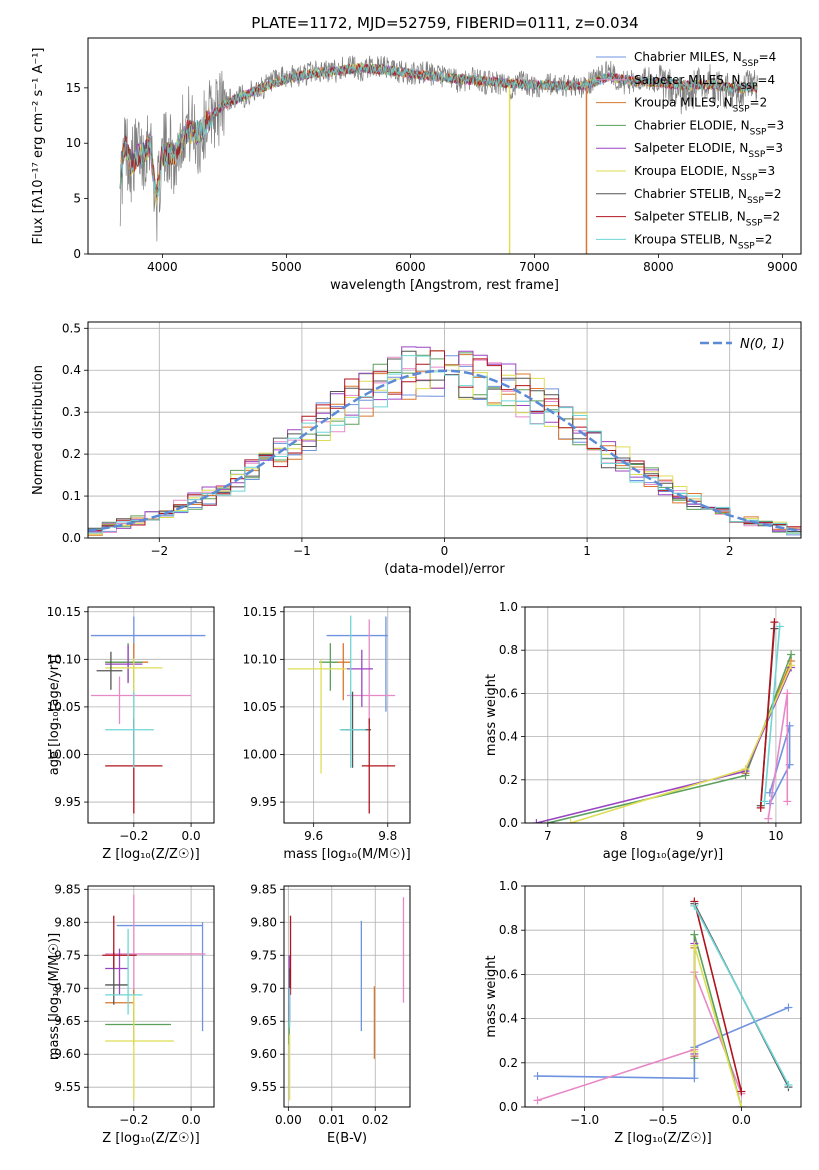  I want to click on y-tick-label: 0.3, so click(71, 412).